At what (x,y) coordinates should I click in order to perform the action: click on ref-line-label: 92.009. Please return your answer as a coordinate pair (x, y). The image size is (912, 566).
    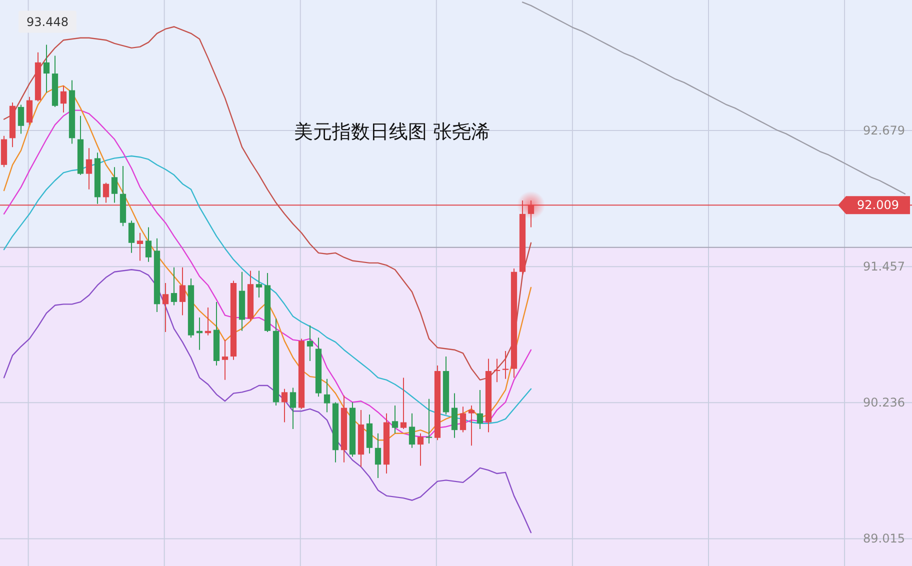
    Looking at the image, I should click on (878, 205).